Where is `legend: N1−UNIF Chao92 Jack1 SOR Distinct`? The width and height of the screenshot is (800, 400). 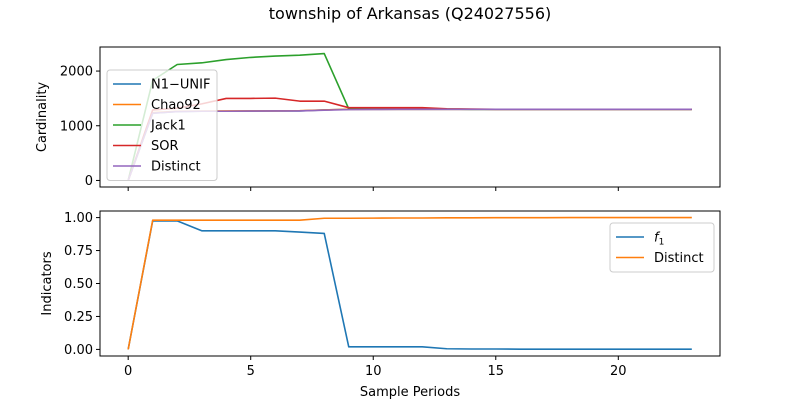
legend: N1−UNIF Chao92 Jack1 SOR Distinct is located at coordinates (162, 125).